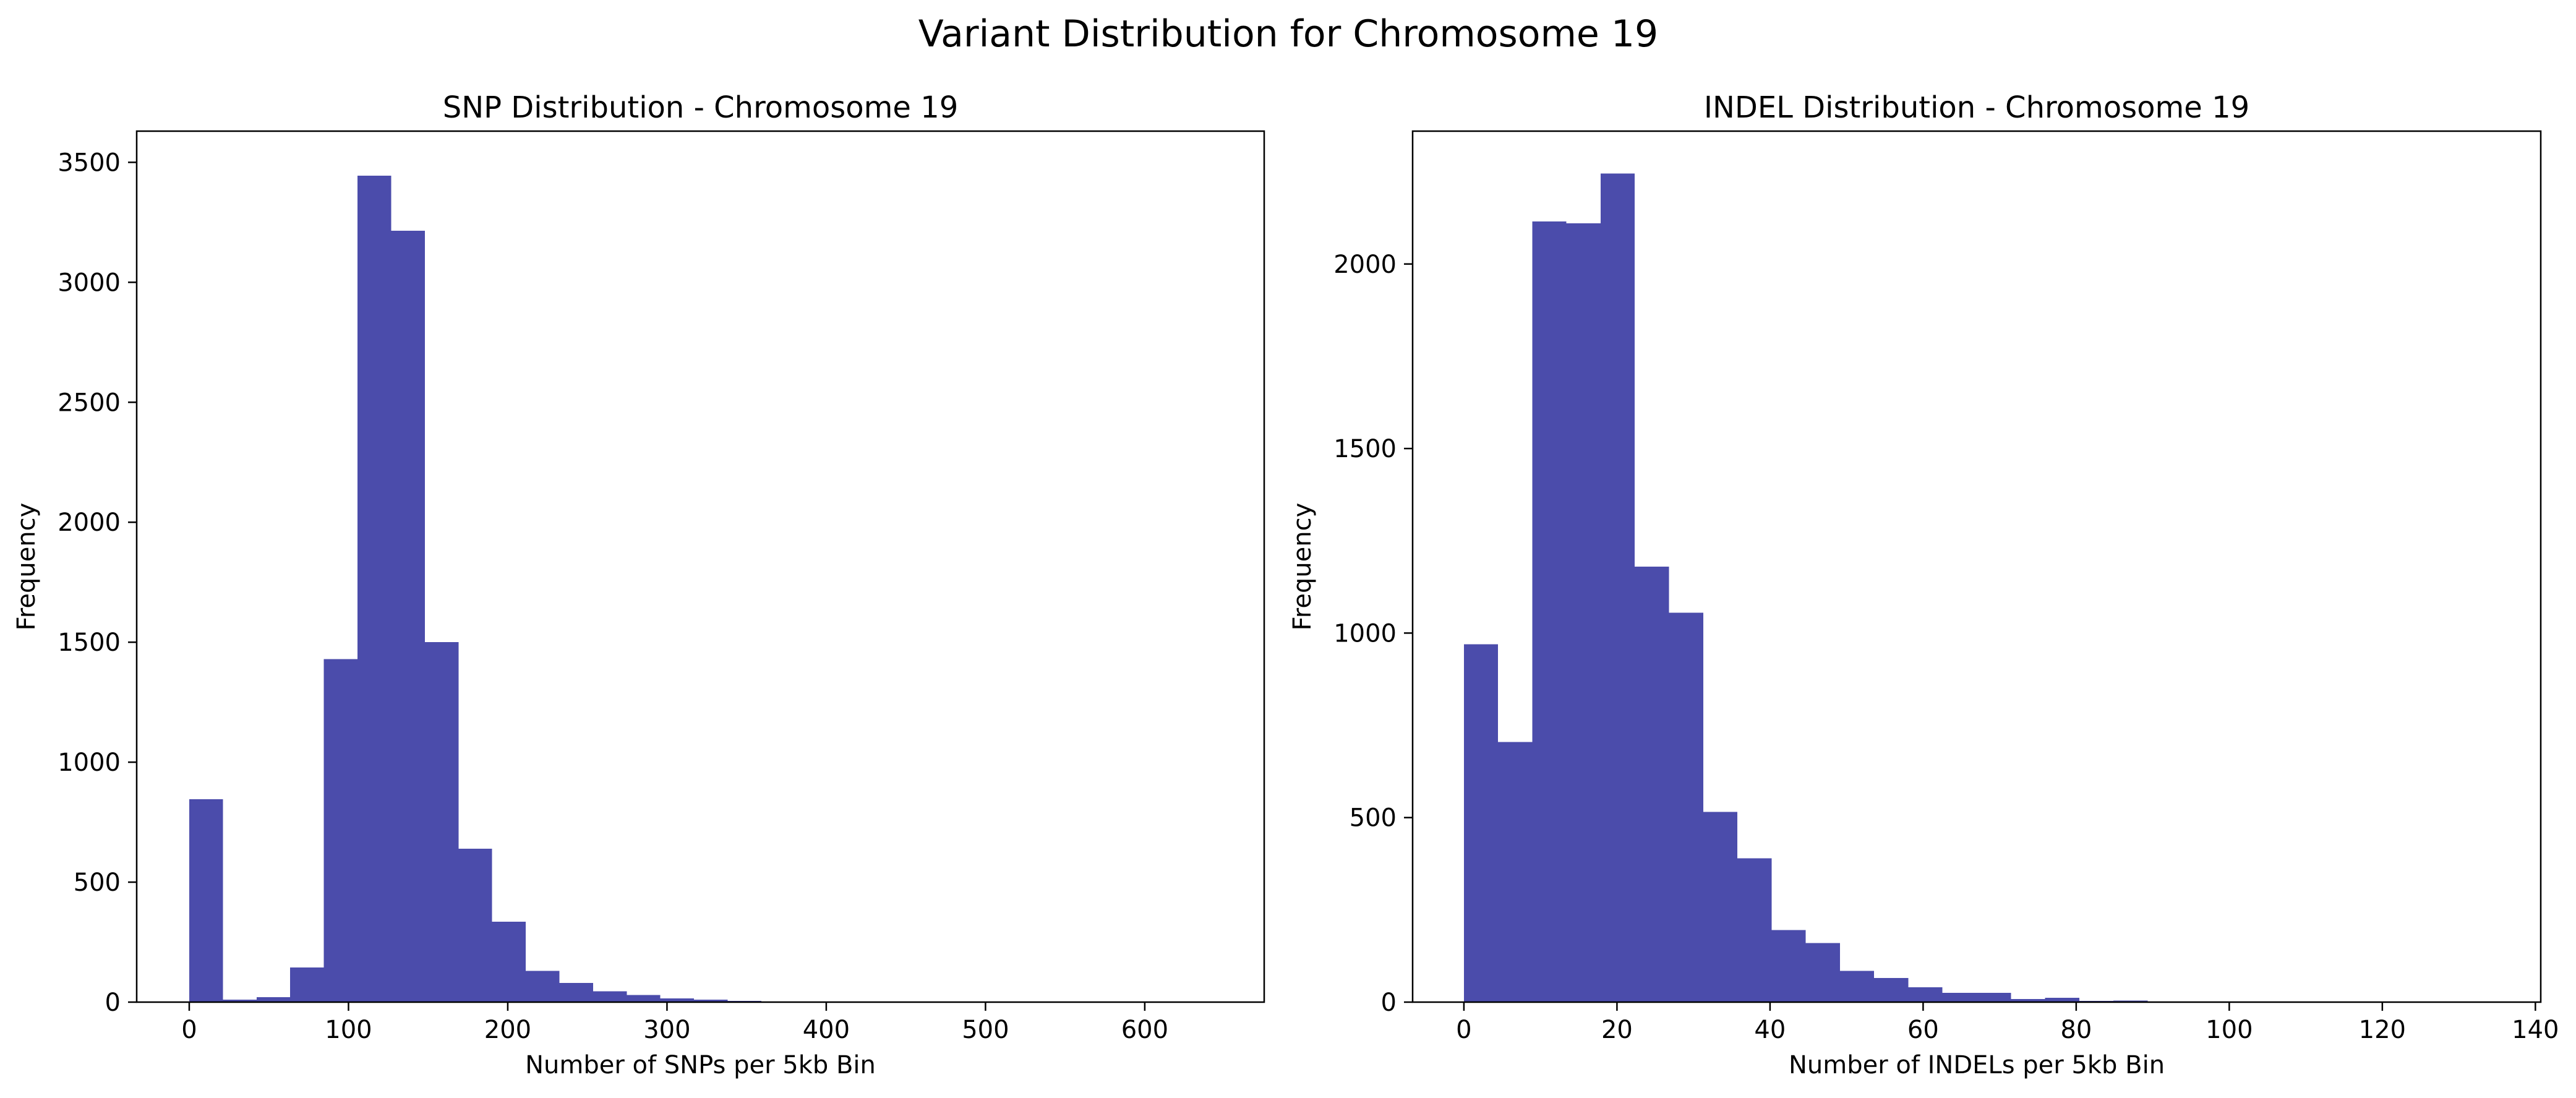 This screenshot has height=1098, width=2576. What do you see at coordinates (826, 1030) in the screenshot?
I see `x-tick-label: 400` at bounding box center [826, 1030].